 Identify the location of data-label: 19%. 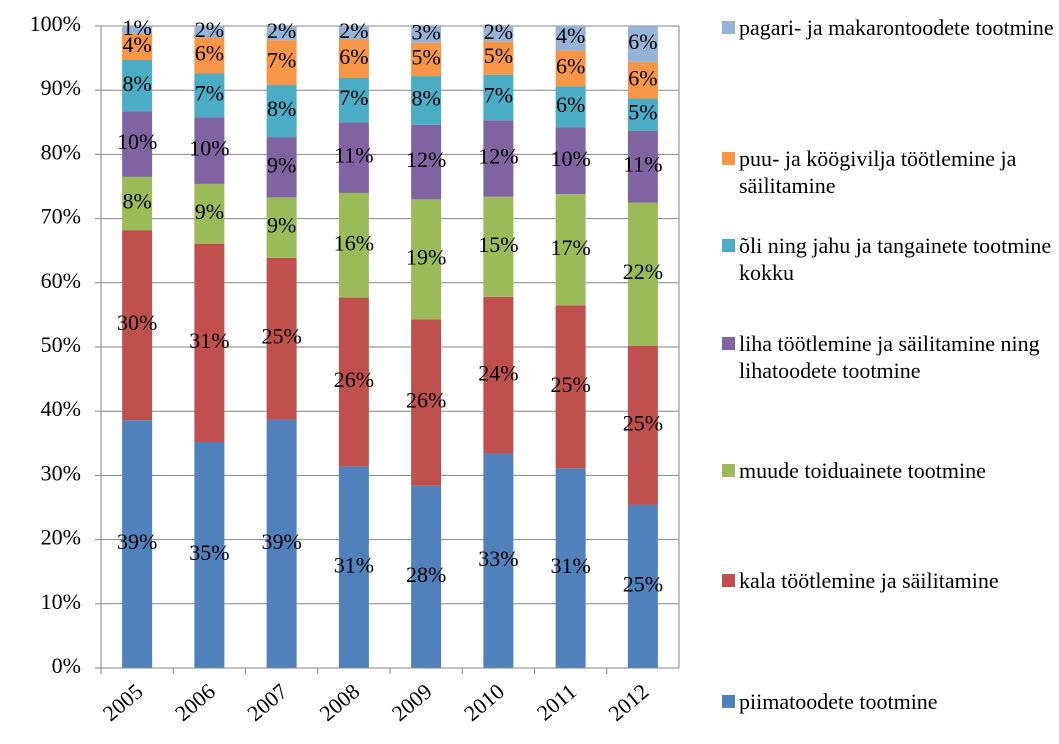
(426, 256).